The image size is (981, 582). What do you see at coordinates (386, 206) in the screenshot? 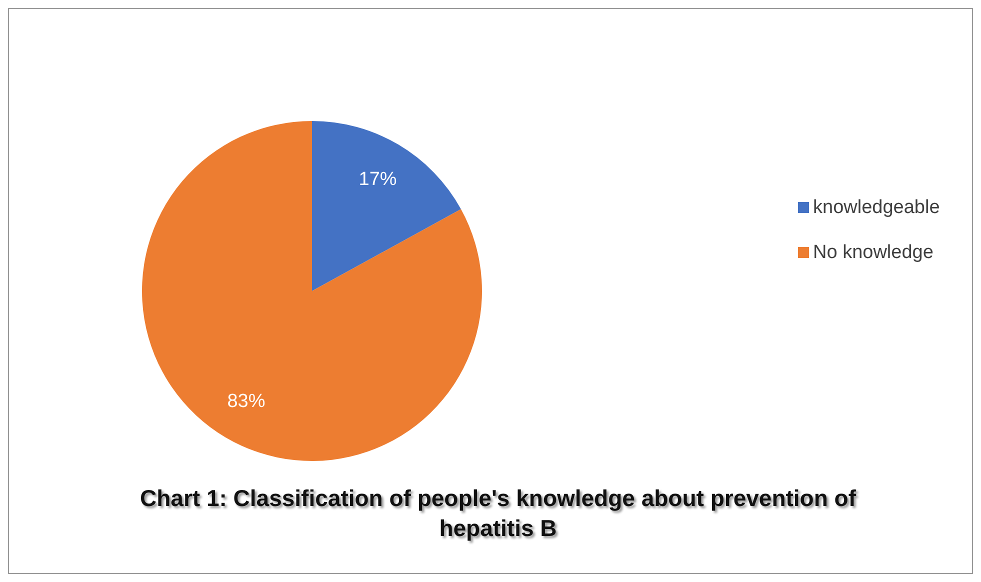
I see `pie-slice` at bounding box center [386, 206].